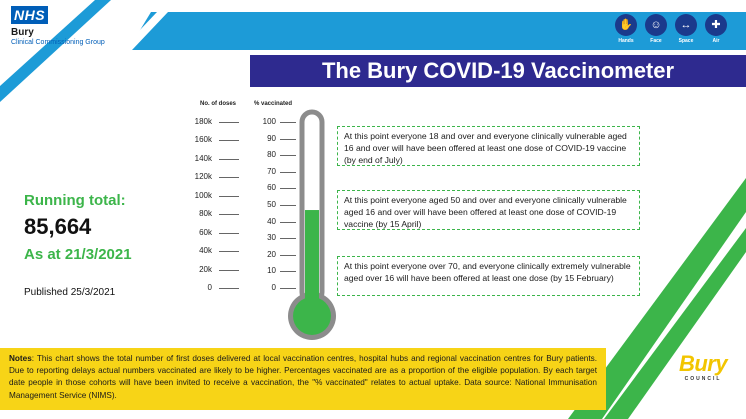  Describe the element at coordinates (203, 195) in the screenshot. I see `doses-tick-label: 100k` at that location.